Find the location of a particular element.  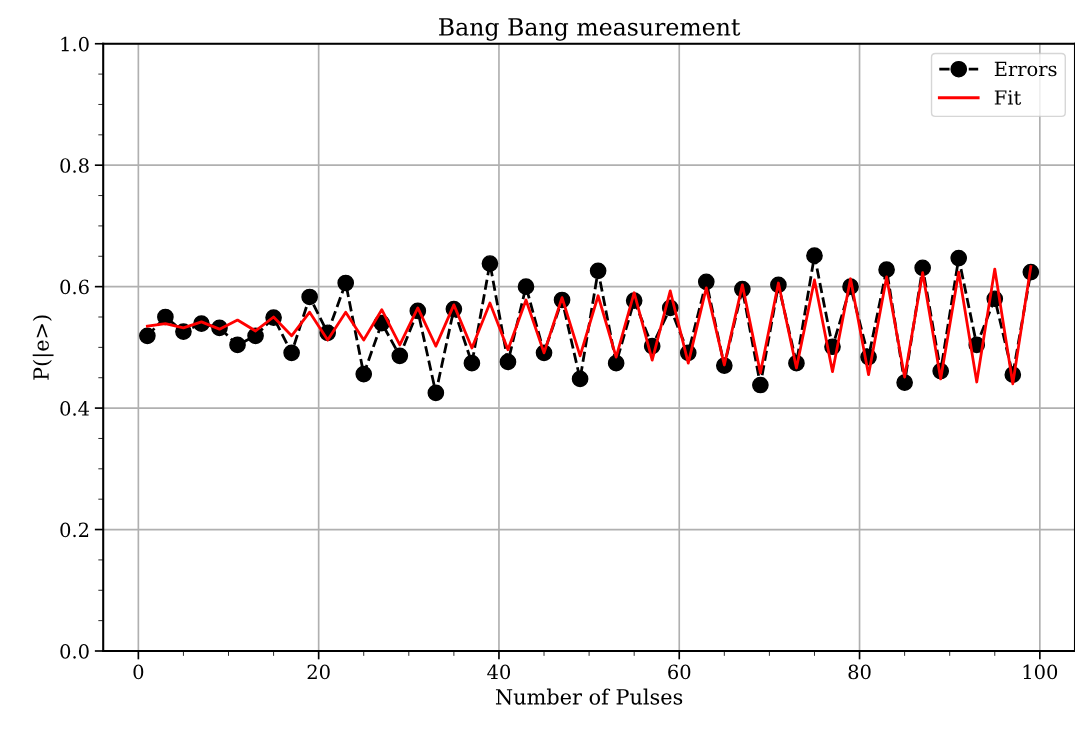

chart-title: Bang Bang measurement is located at coordinates (590, 29).